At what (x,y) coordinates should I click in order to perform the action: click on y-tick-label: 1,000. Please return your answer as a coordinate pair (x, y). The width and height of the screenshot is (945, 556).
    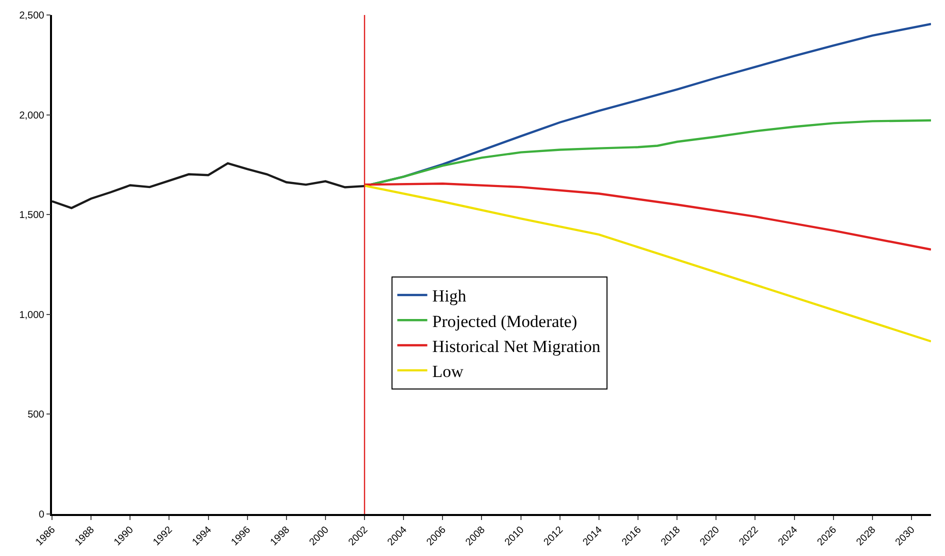
    Looking at the image, I should click on (32, 315).